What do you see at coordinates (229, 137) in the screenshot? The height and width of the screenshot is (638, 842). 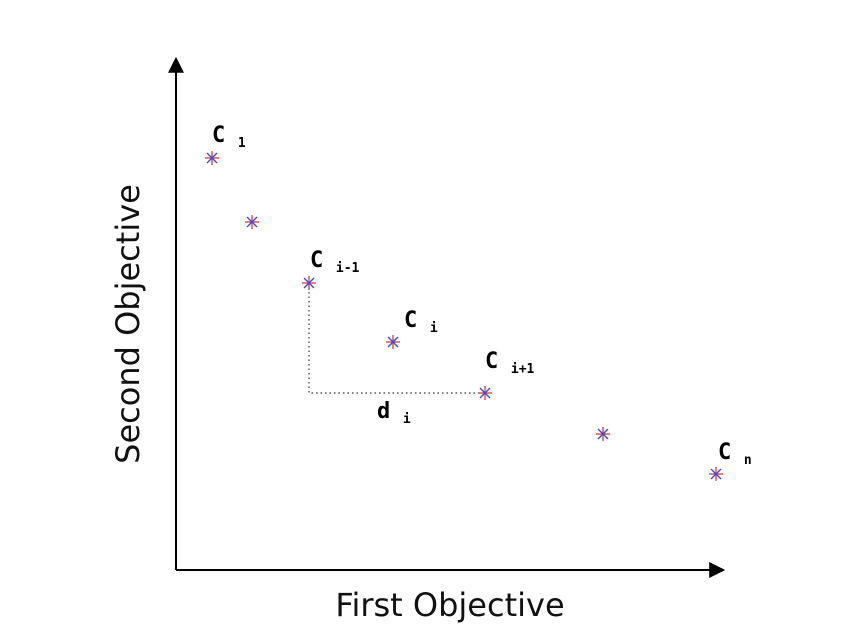 I see `svg-text: C 1` at bounding box center [229, 137].